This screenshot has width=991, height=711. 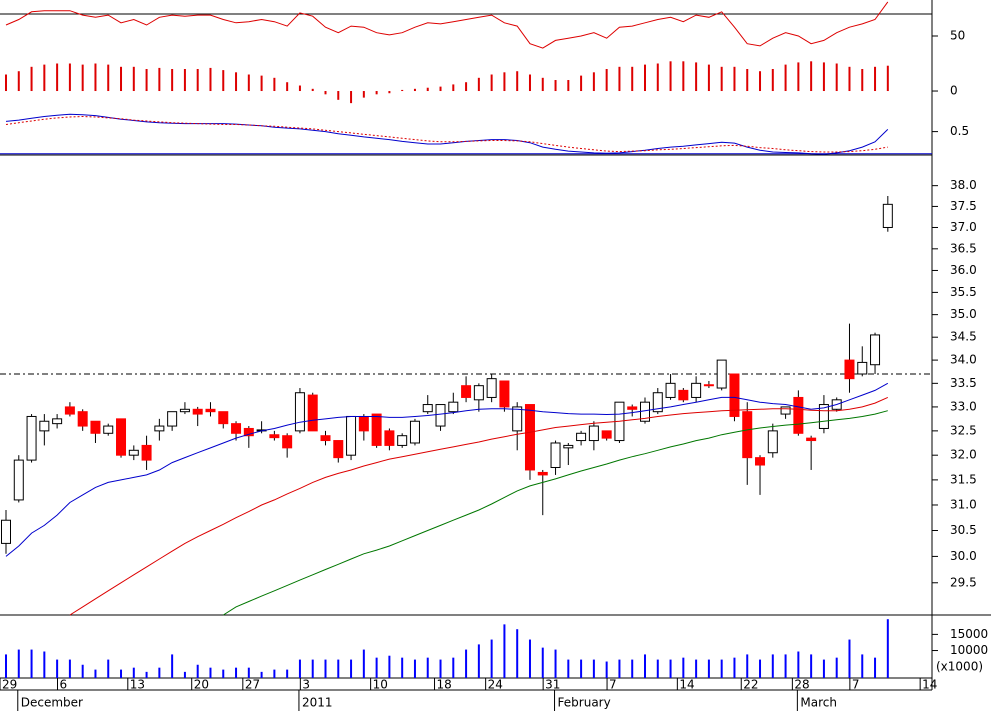 I want to click on x-tick-label: 31, so click(x=552, y=685).